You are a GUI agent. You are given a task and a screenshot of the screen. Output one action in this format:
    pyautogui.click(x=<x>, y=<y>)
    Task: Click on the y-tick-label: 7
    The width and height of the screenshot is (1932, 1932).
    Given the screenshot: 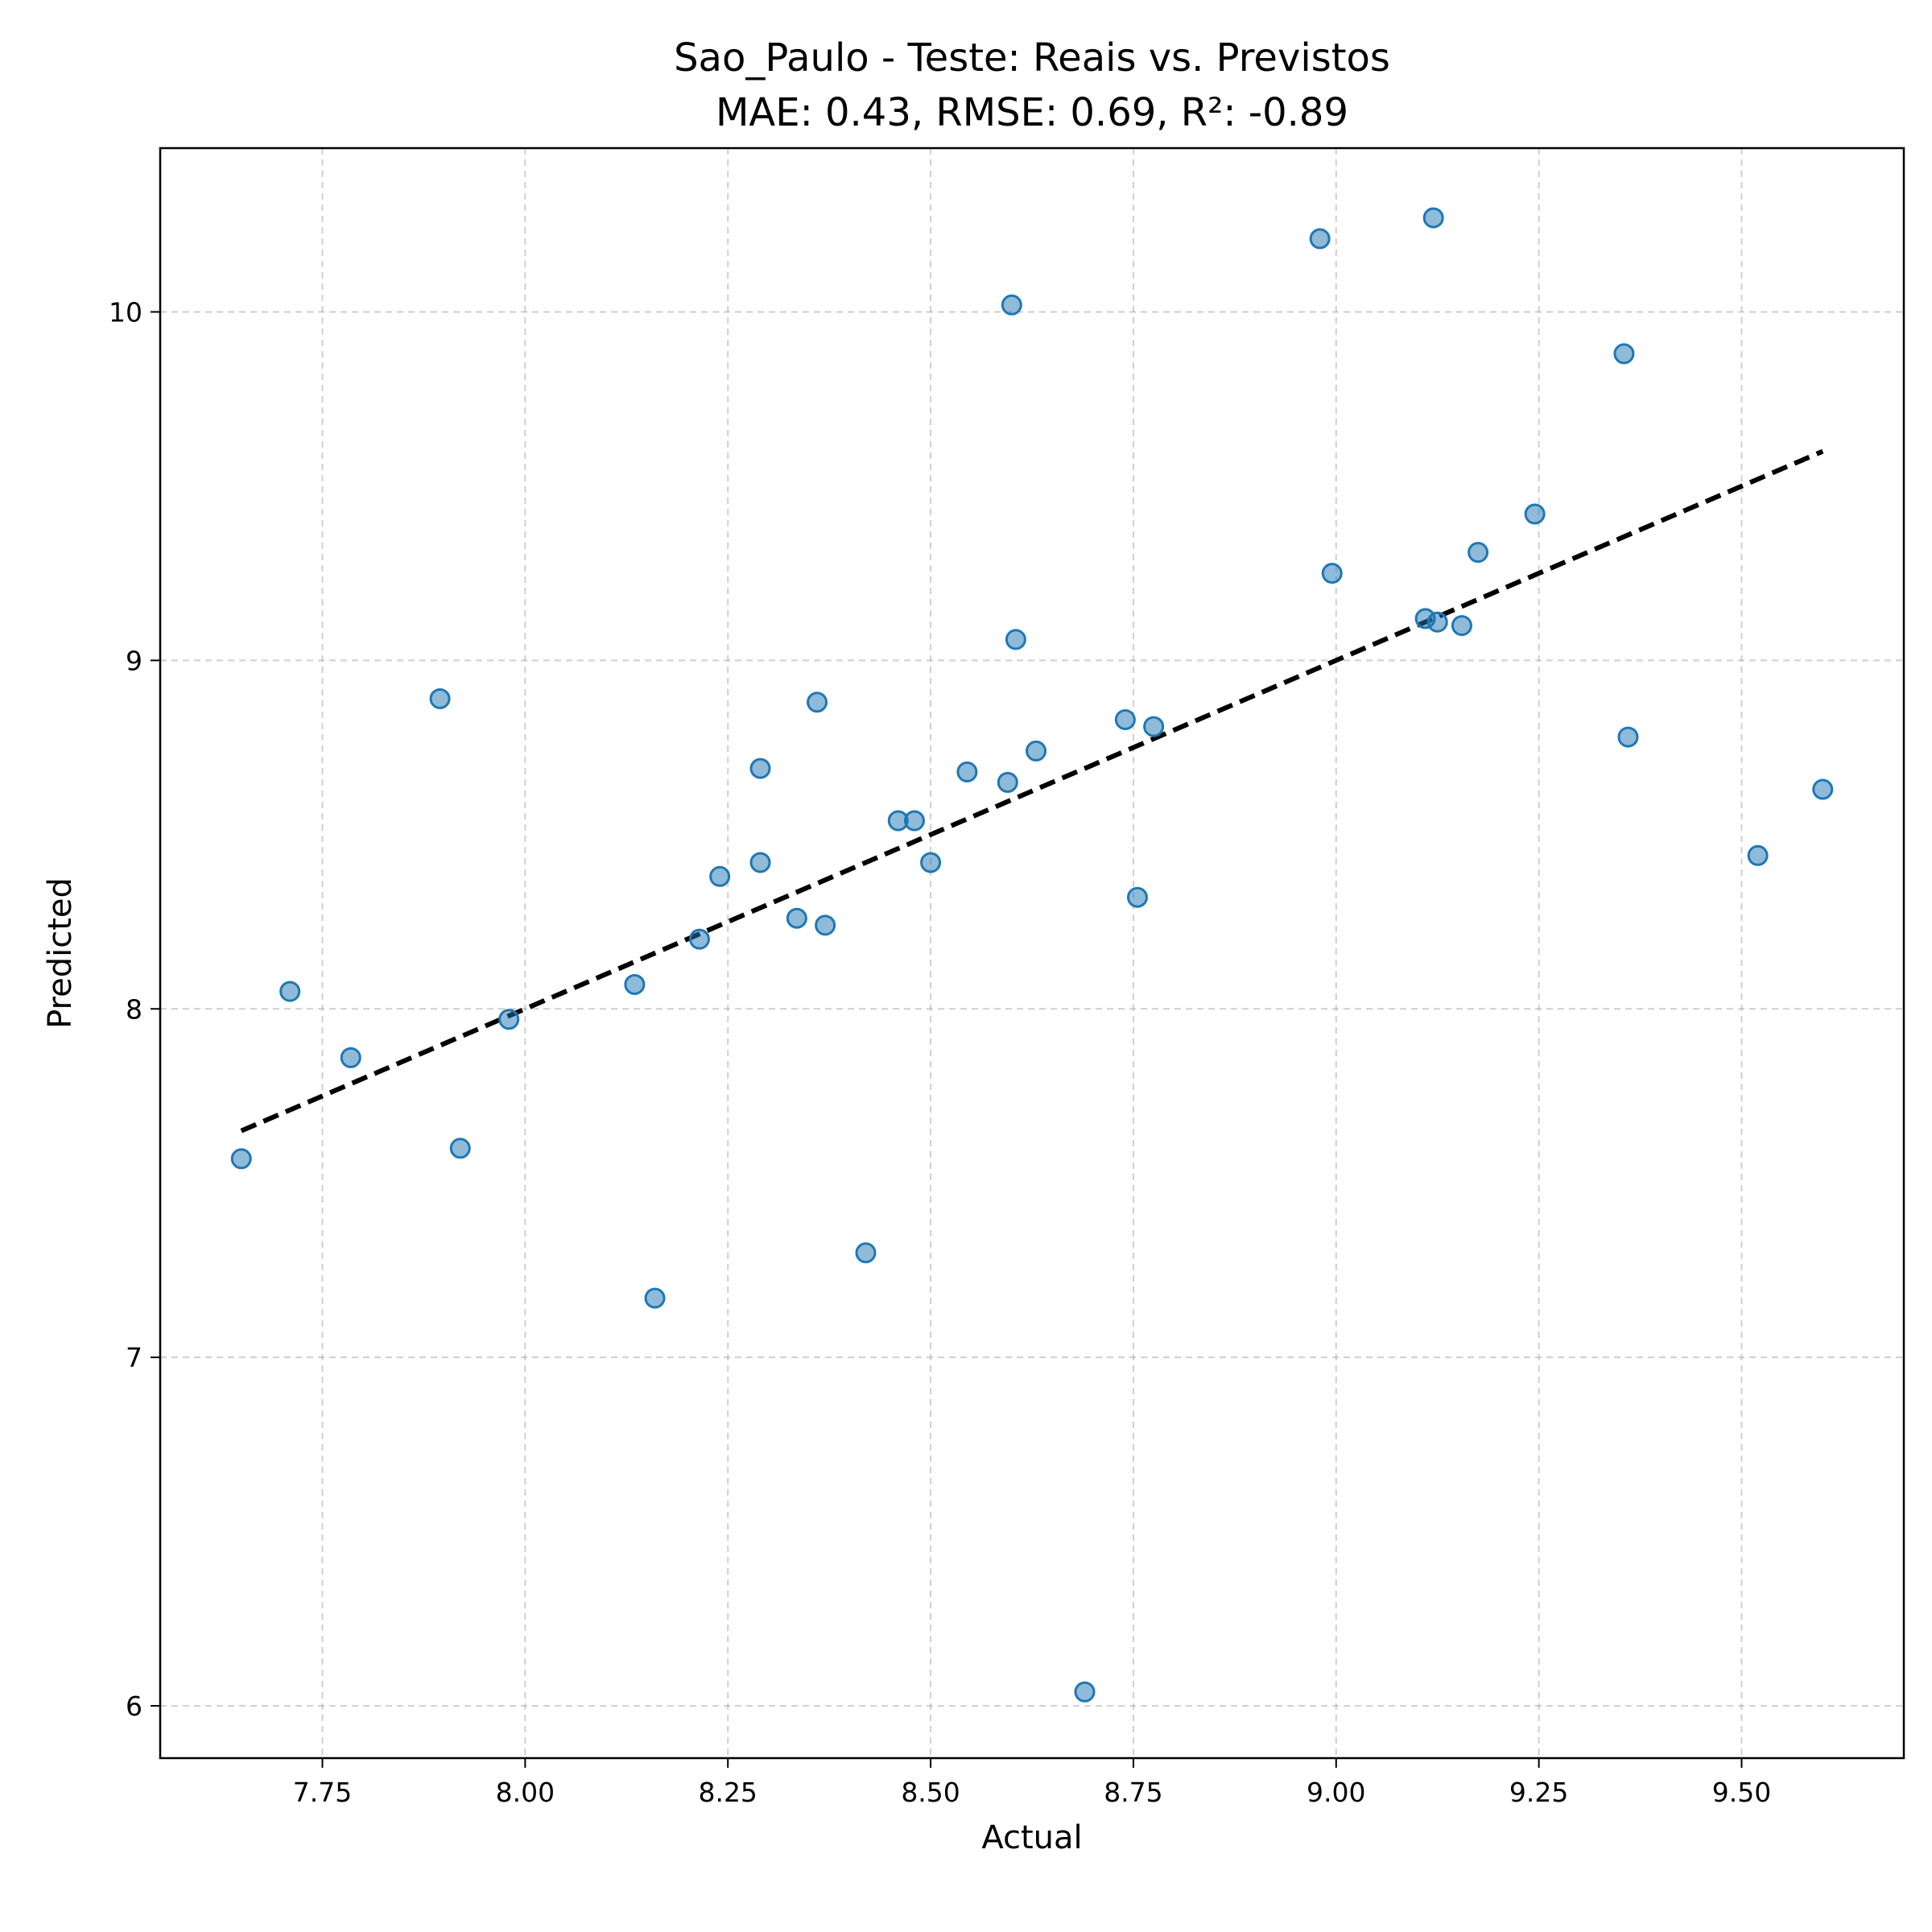 What is the action you would take?
    pyautogui.click(x=134, y=1357)
    